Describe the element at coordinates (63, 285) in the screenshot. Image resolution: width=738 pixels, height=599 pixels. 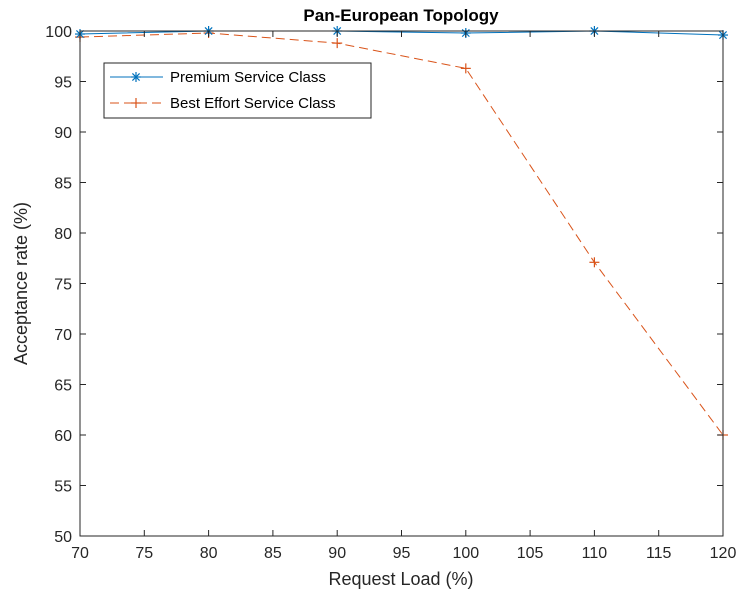
I see `y-tick-label: 75` at that location.